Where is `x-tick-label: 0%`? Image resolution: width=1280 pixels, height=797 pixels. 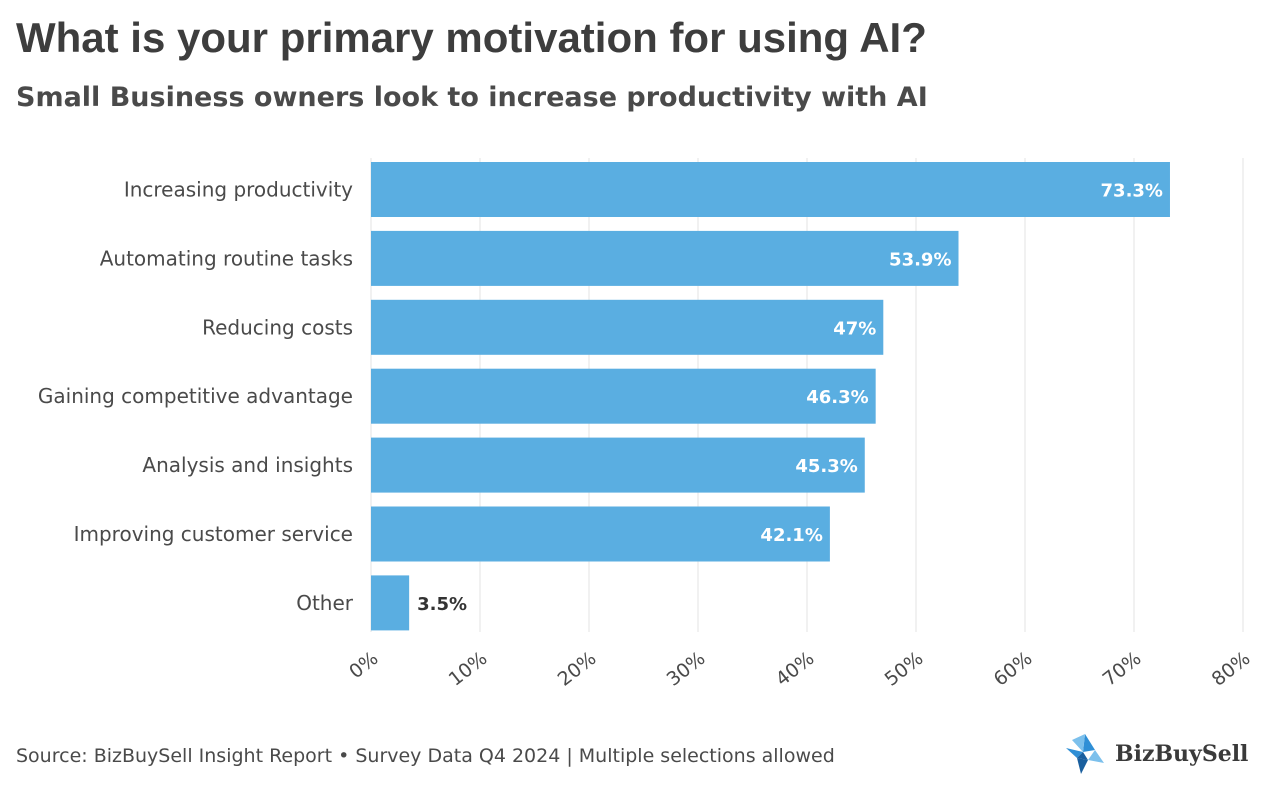 x-tick-label: 0% is located at coordinates (363, 665).